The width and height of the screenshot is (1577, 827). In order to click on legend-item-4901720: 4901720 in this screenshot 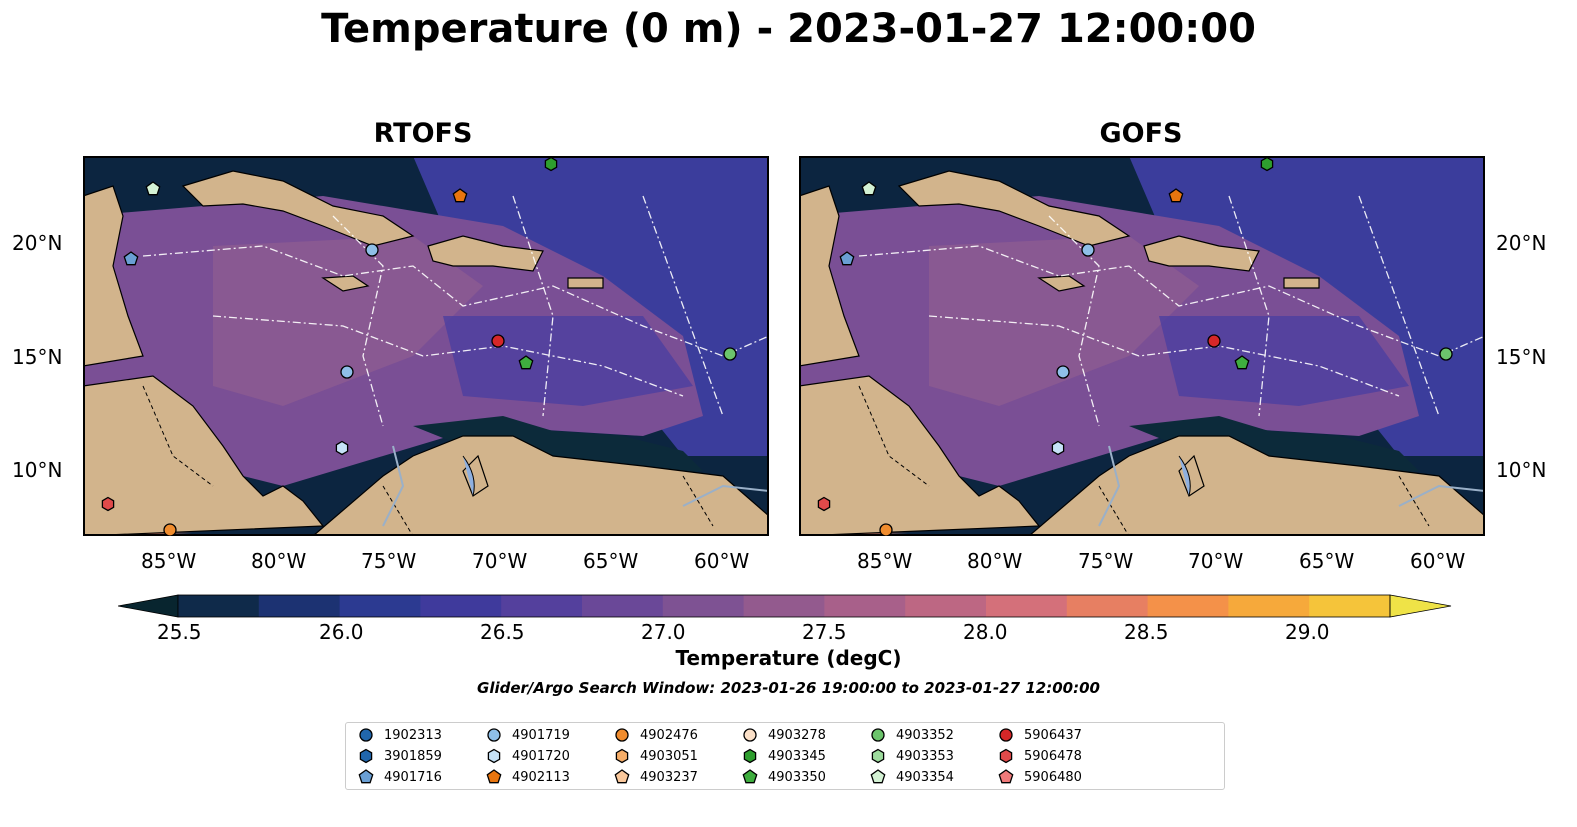, I will do `click(528, 756)`.